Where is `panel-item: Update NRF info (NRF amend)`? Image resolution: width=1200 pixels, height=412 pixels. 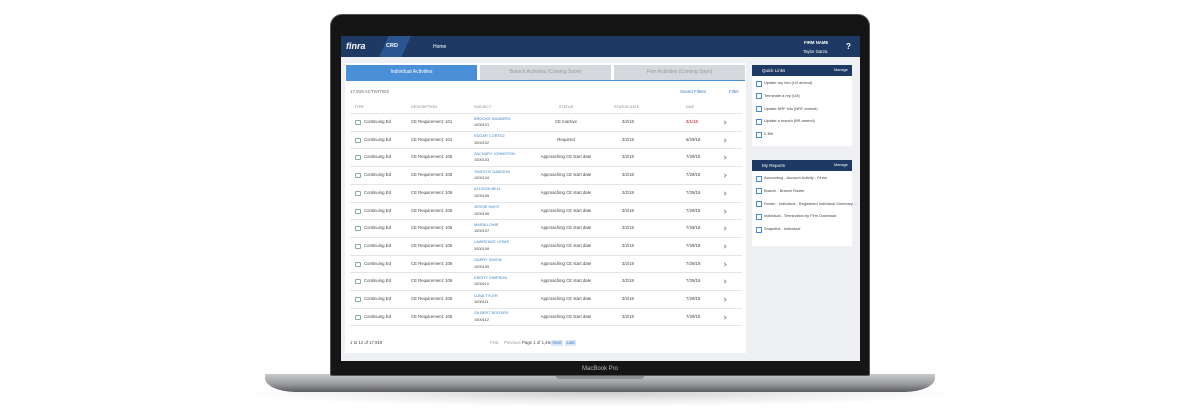 panel-item: Update NRF info (NRF amend) is located at coordinates (791, 108).